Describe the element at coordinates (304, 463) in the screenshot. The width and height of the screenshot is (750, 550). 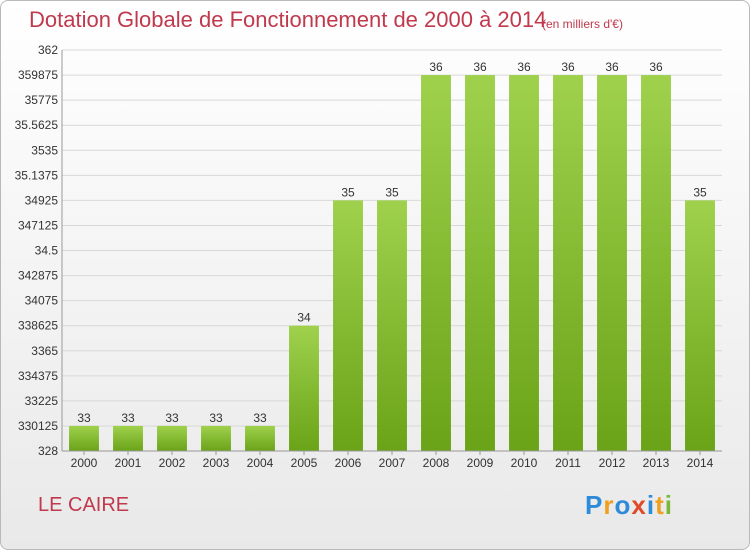
I see `x-tick-label-2005: 2005` at that location.